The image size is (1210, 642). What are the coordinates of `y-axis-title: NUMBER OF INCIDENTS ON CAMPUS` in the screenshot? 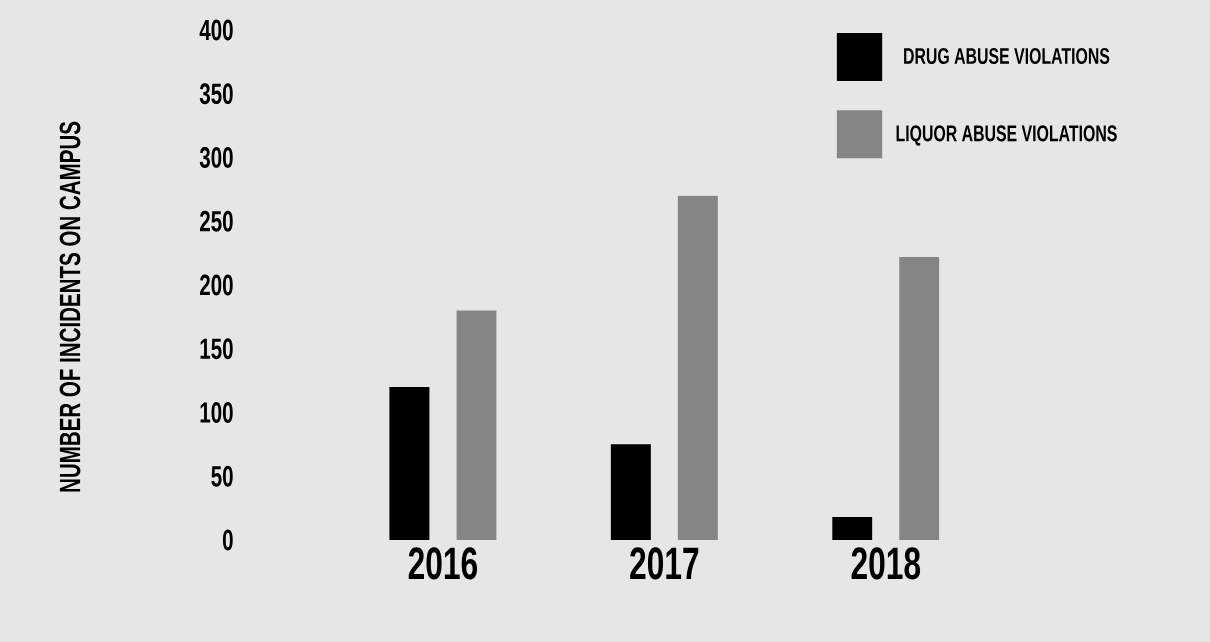 It's located at (70, 306).